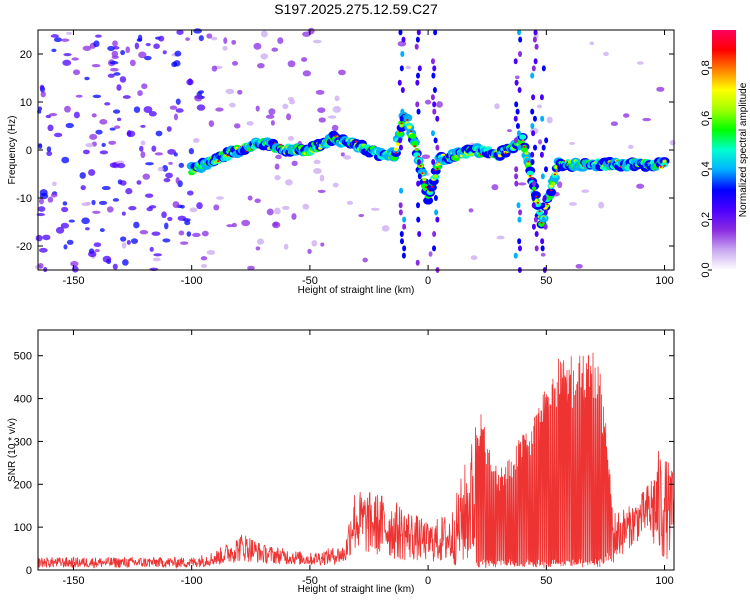 This screenshot has height=605, width=750. I want to click on colorbar-ticks: 0.0 0.2 0.4 0.6 0.8, so click(706, 169).